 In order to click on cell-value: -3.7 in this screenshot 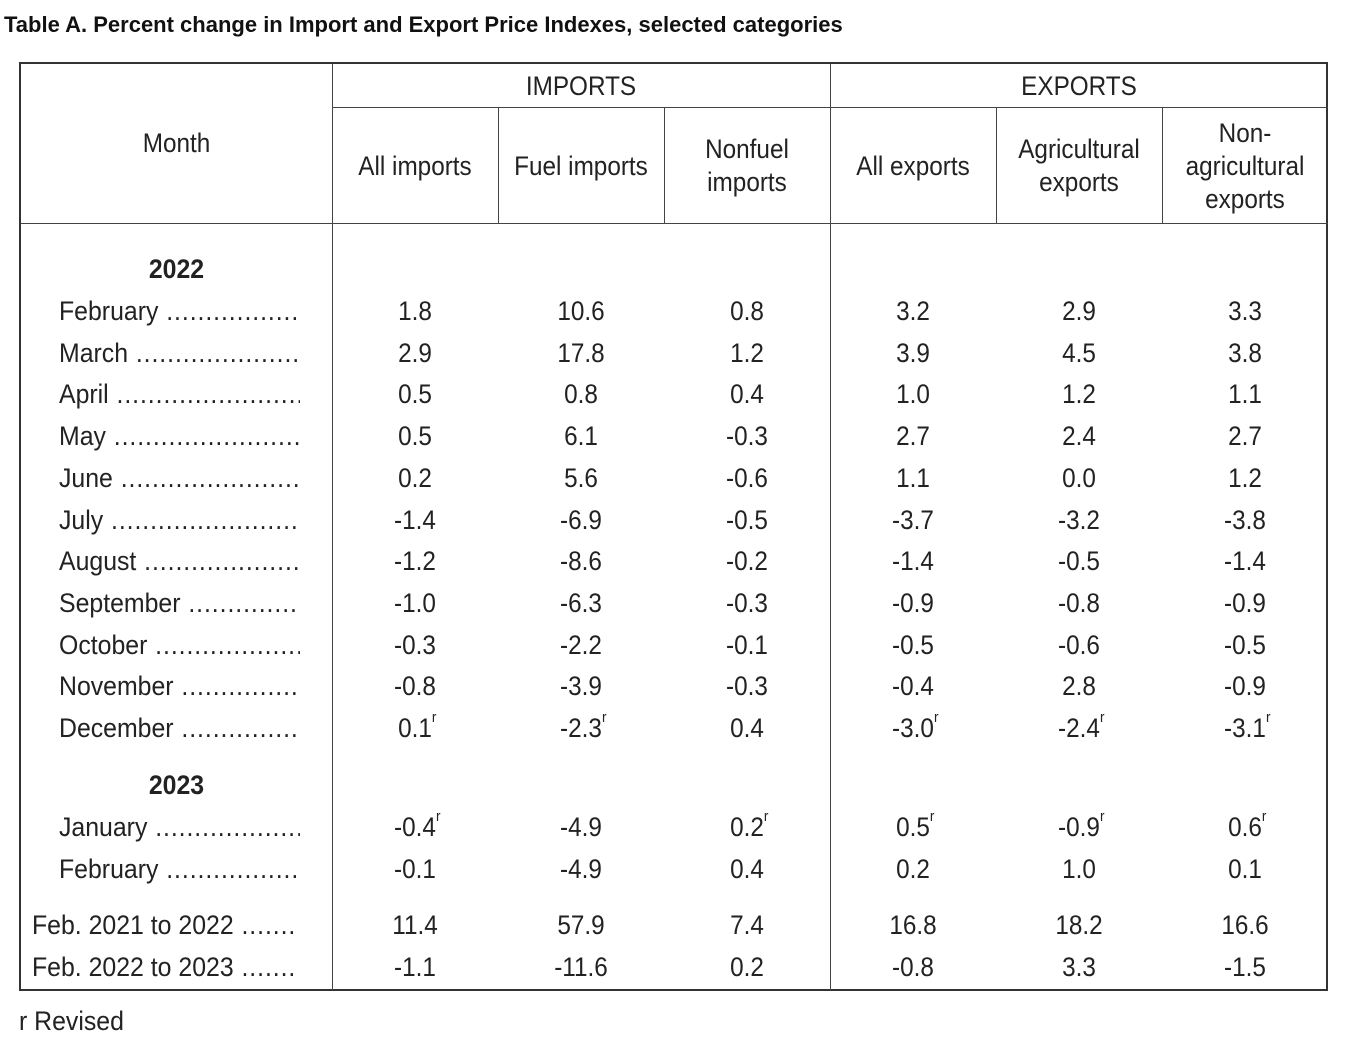, I will do `click(913, 519)`.